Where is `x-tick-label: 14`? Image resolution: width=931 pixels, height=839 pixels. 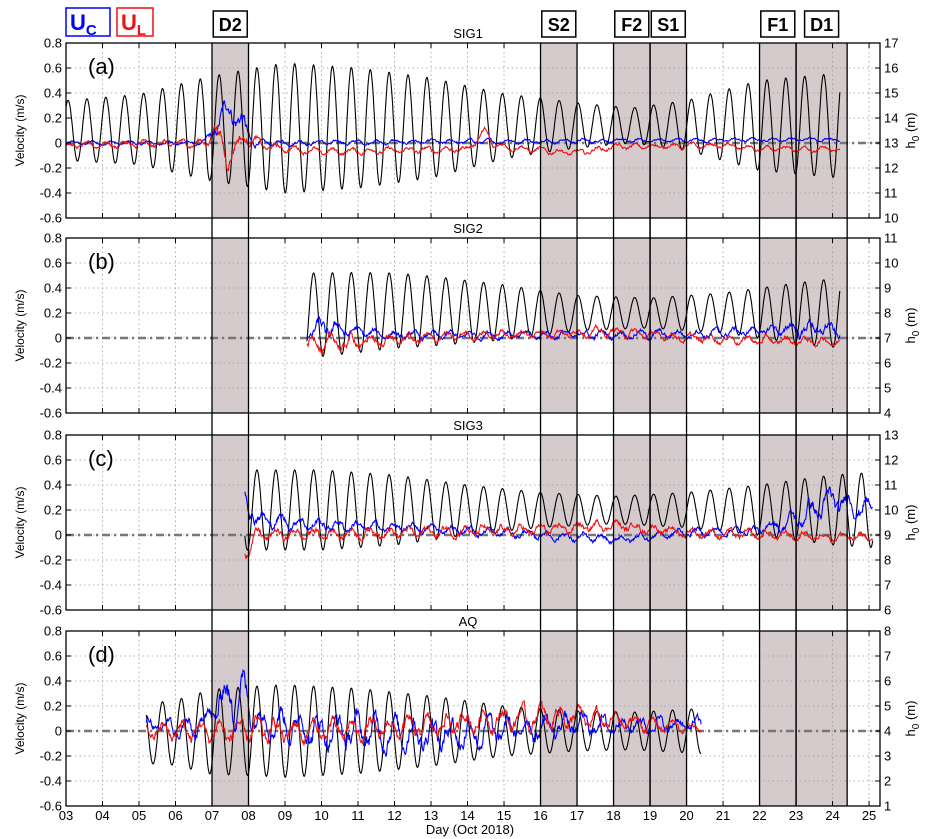
x-tick-label: 14 is located at coordinates (467, 815).